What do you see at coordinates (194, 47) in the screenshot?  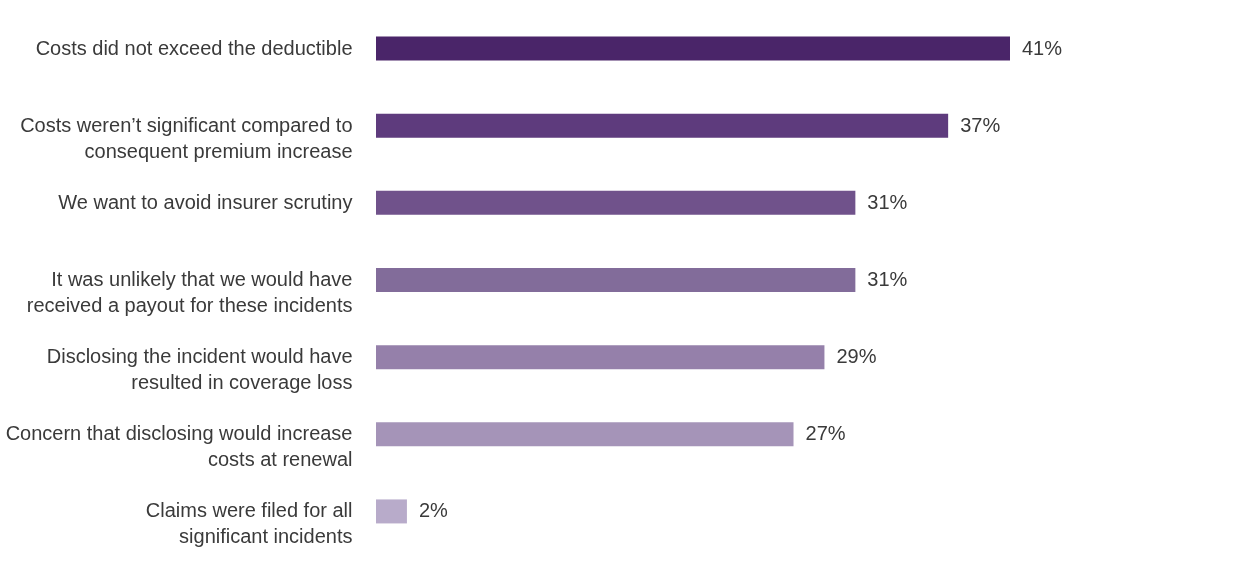 I see `y-tick-label: Costs did not exceed the deductible` at bounding box center [194, 47].